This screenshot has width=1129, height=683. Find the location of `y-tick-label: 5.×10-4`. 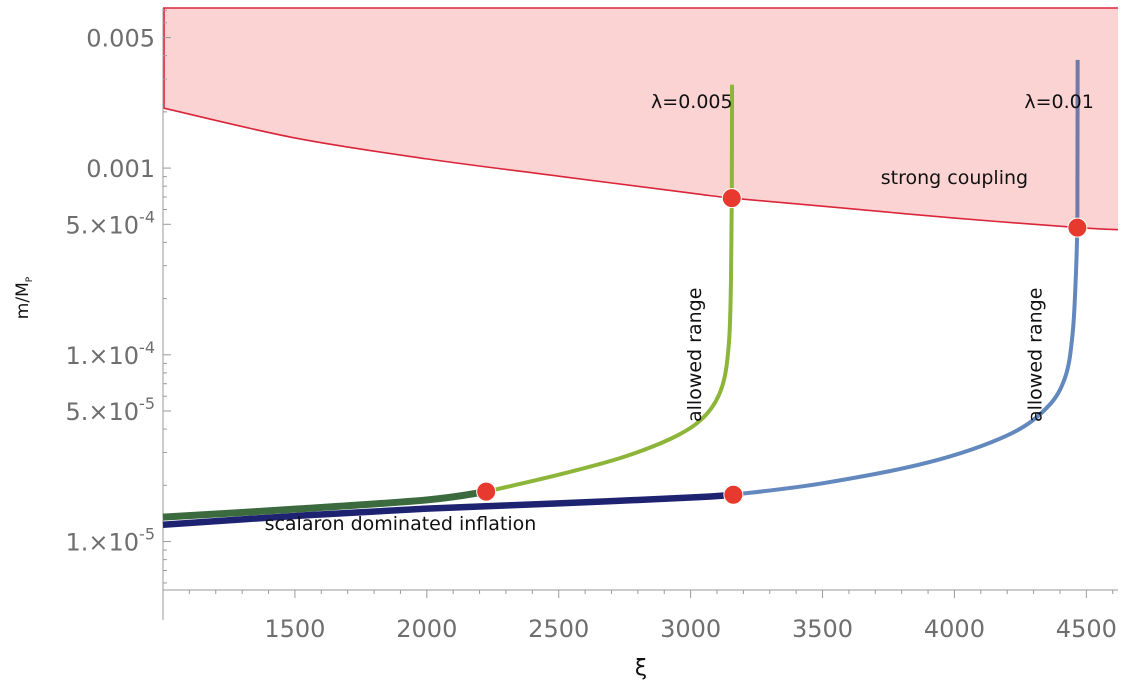

y-tick-label: 5.×10-4 is located at coordinates (111, 223).